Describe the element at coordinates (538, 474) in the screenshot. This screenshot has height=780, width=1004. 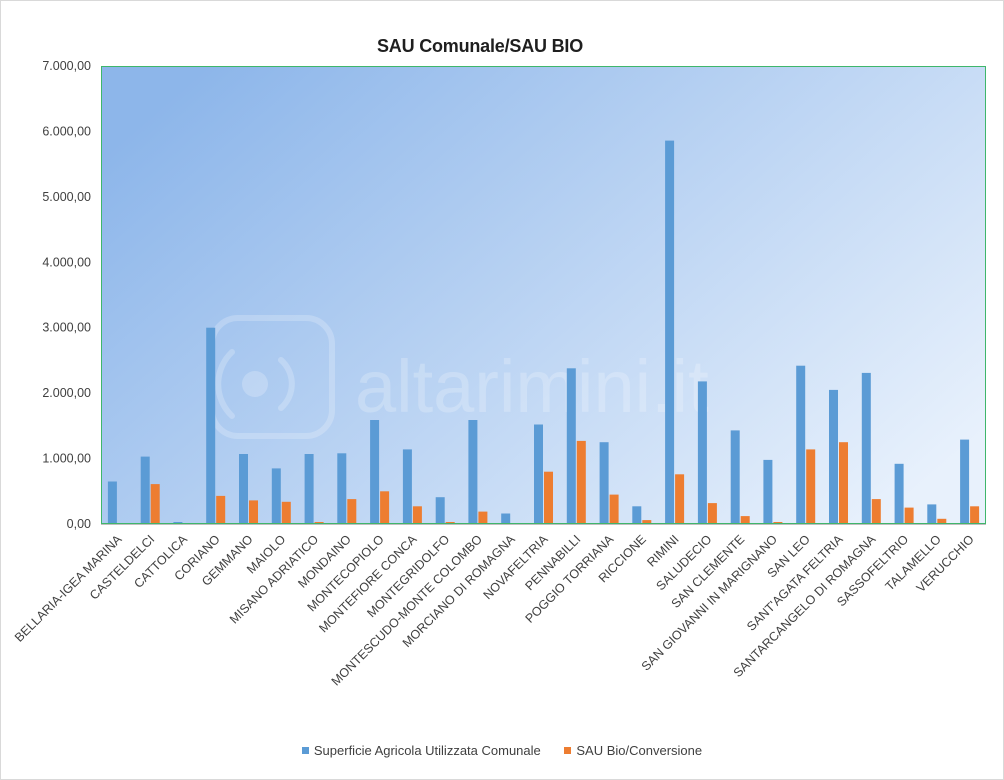
I see `bar-superficie-agricola-utilizzata-comunale-novafeltria` at that location.